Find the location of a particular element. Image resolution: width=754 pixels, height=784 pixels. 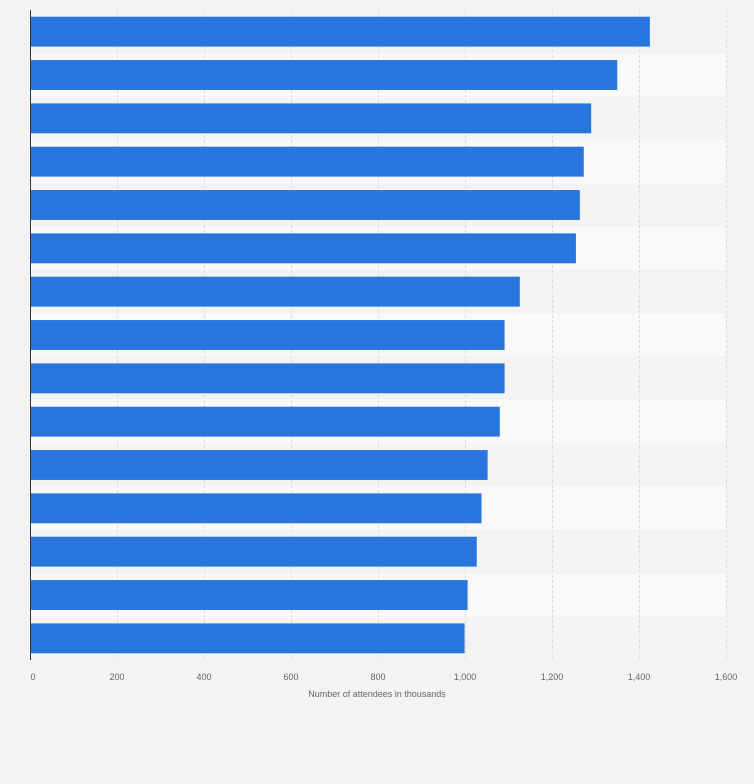

x-tick-label: 600 is located at coordinates (290, 677).